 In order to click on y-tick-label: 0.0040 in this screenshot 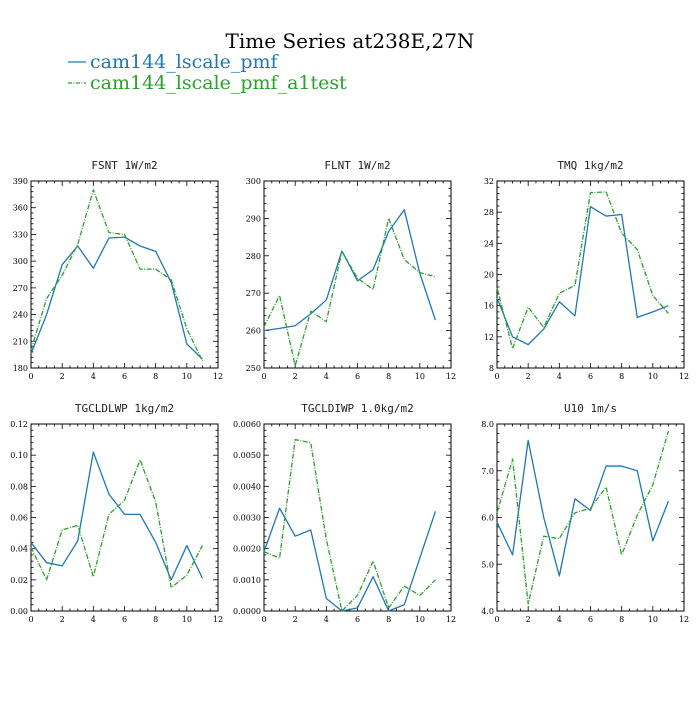, I will do `click(247, 486)`.